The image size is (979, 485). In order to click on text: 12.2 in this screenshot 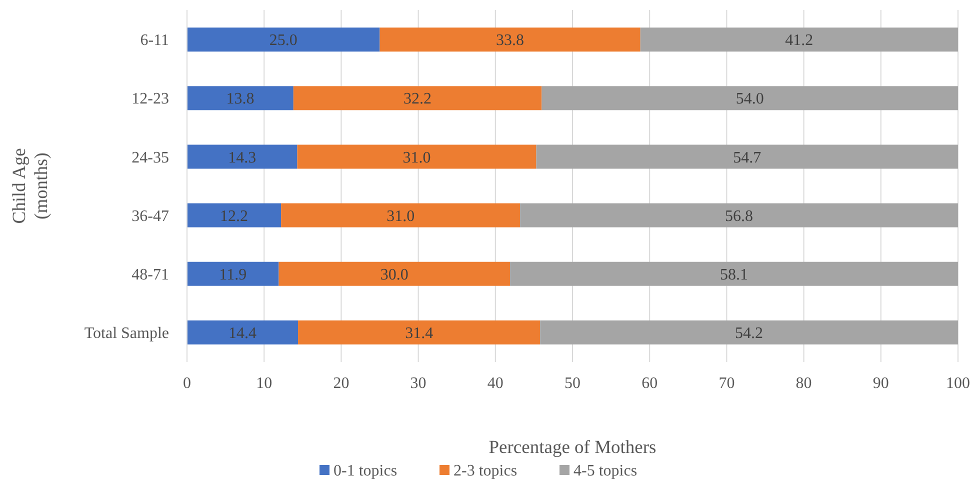, I will do `click(234, 216)`.